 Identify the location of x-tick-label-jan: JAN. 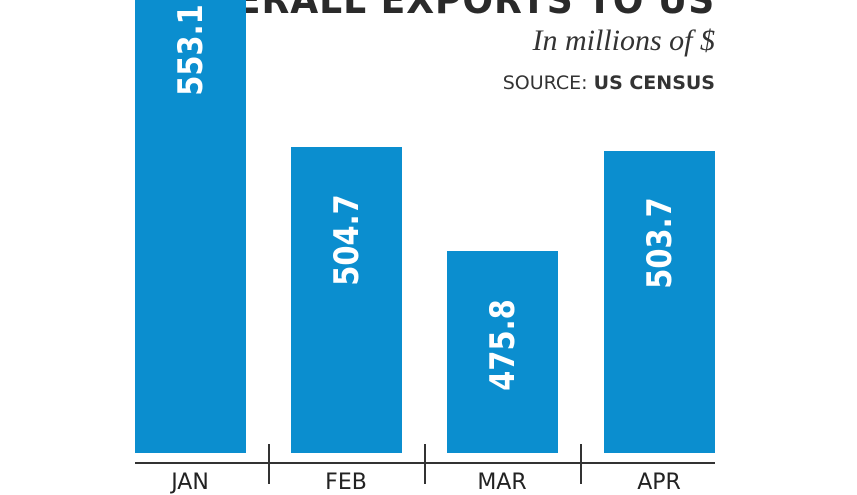
(190, 482).